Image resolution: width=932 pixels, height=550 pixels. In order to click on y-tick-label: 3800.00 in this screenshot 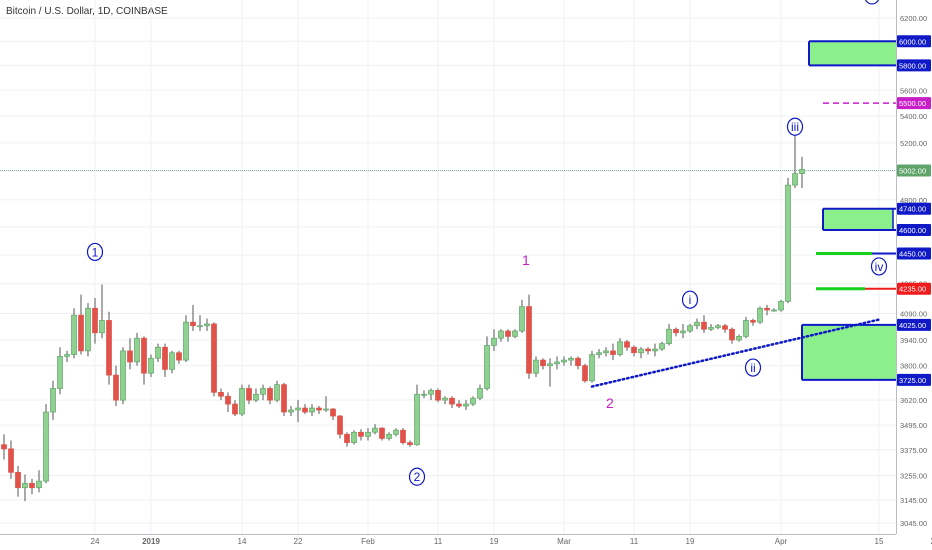, I will do `click(913, 366)`.